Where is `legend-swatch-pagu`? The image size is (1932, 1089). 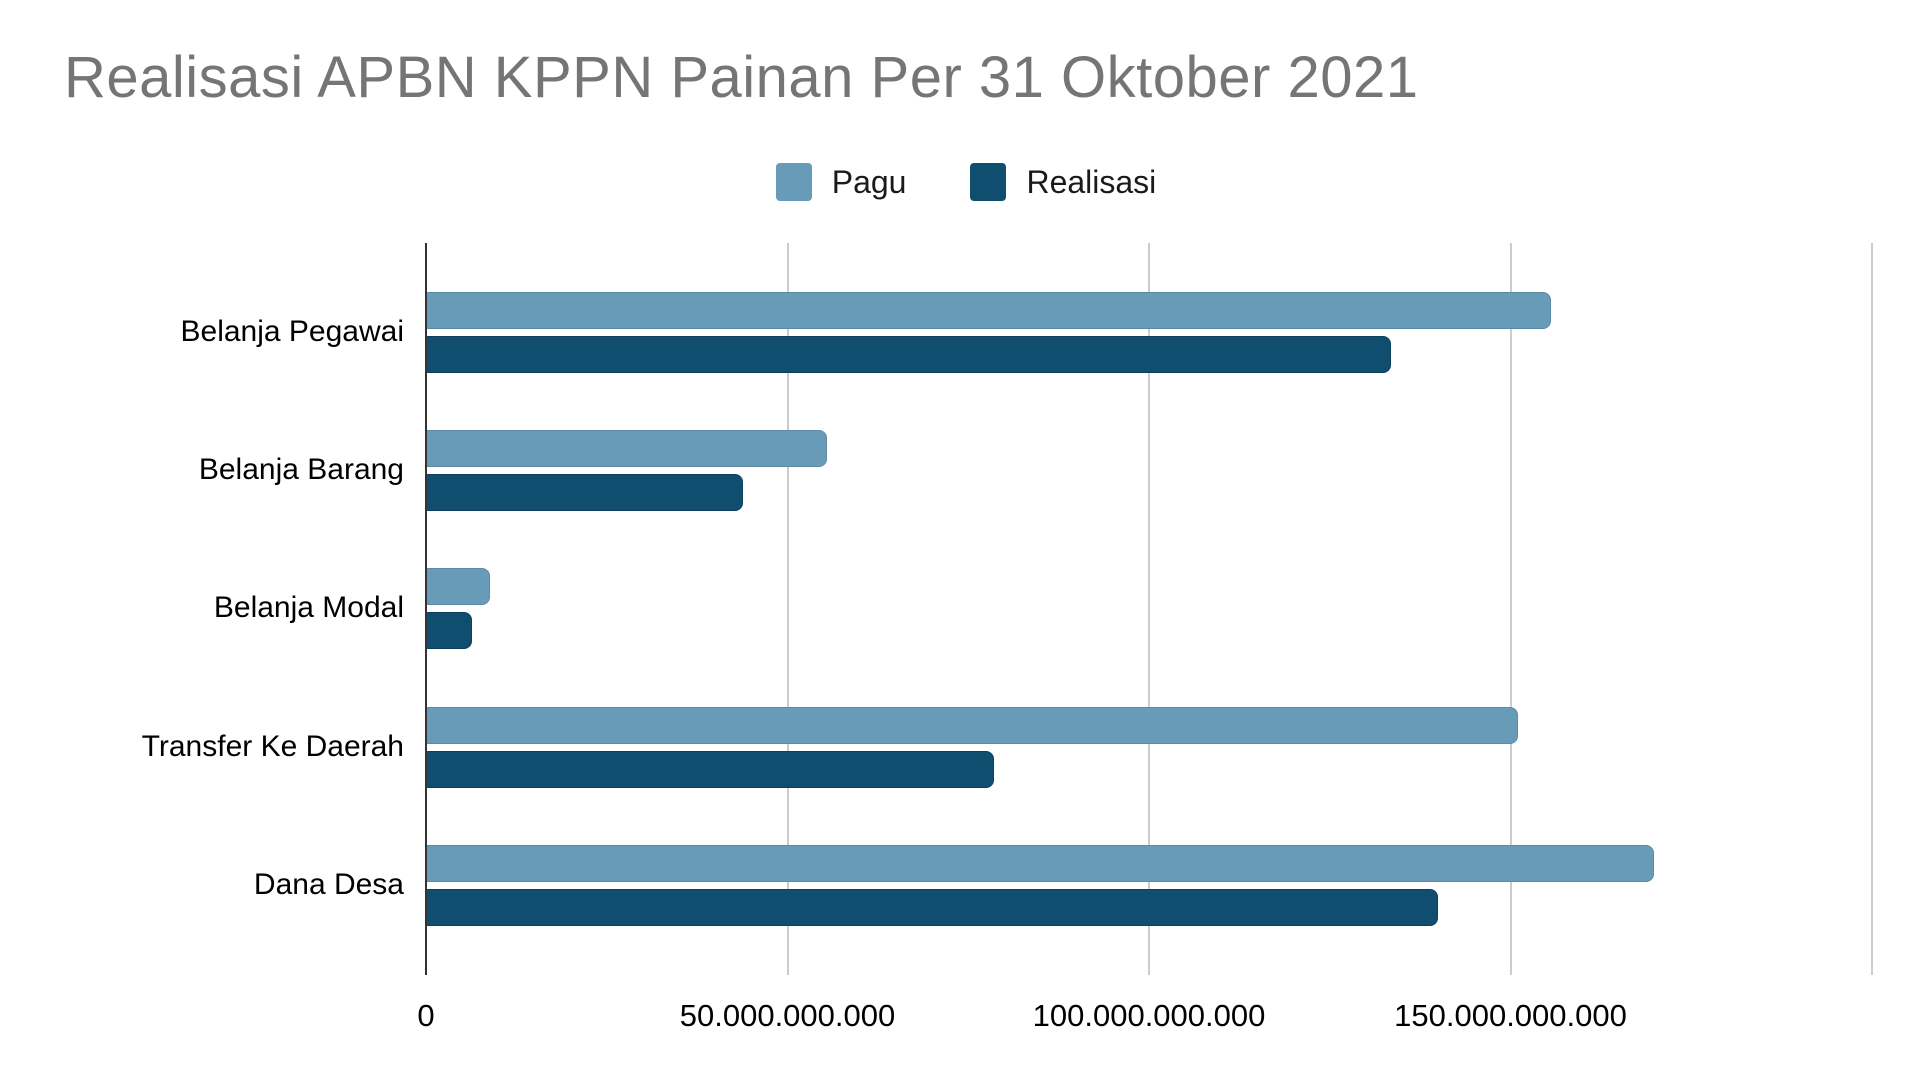 legend-swatch-pagu is located at coordinates (793, 182).